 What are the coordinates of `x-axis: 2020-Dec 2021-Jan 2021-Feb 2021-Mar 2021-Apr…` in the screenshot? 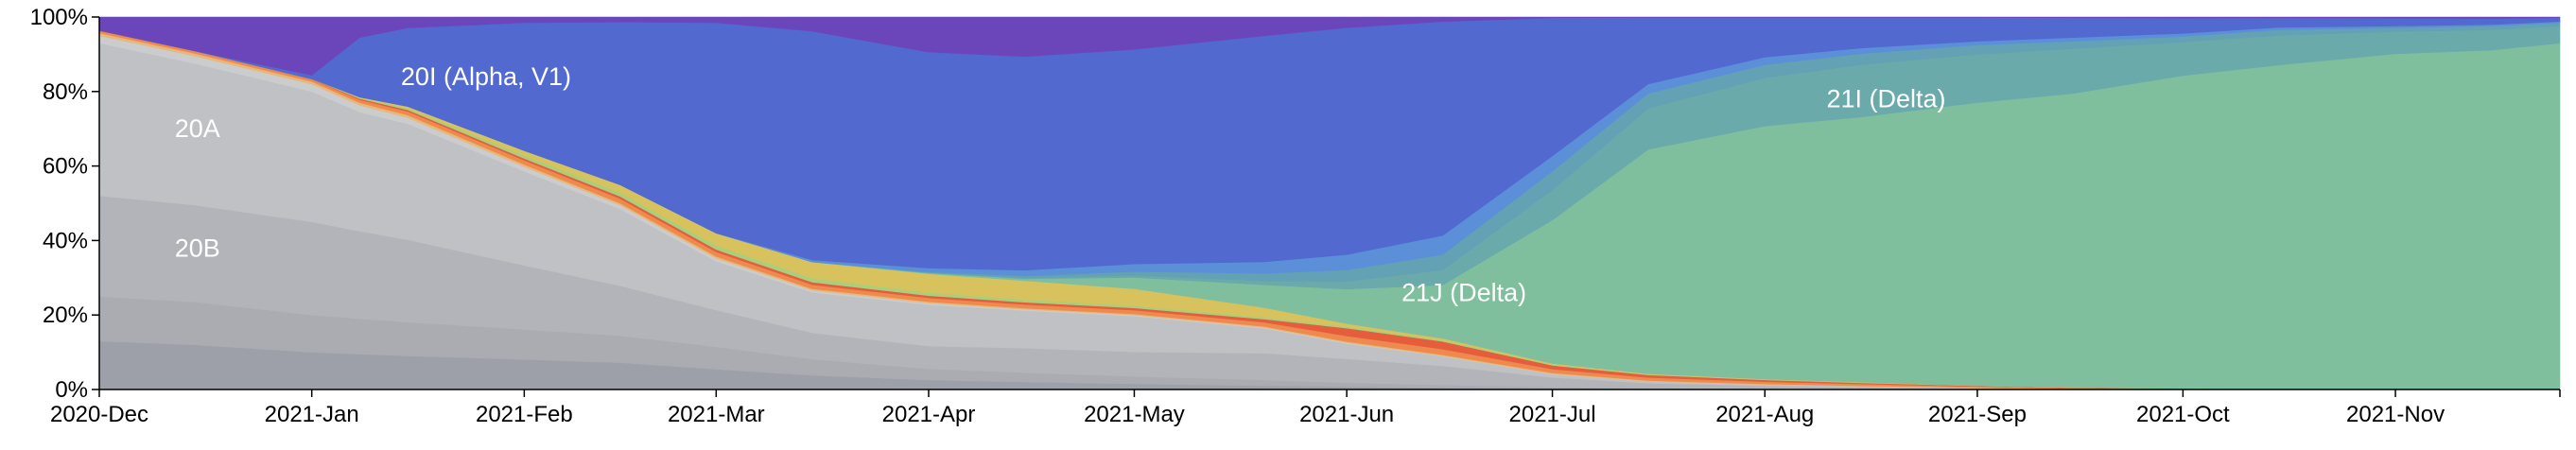 It's located at (1305, 408).